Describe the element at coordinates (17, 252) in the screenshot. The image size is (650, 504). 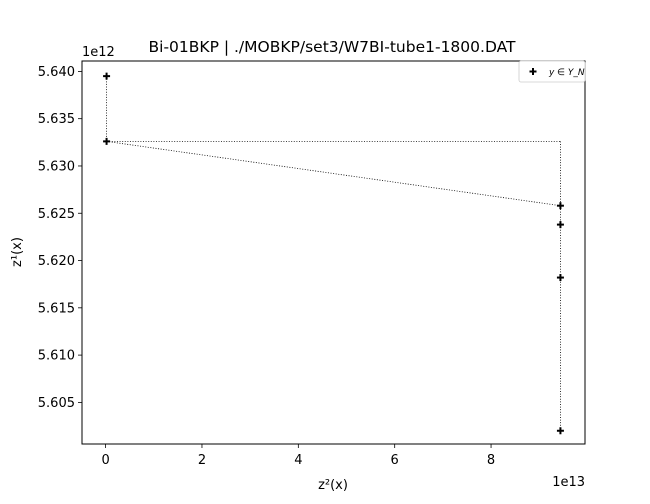
I see `y-axis-label: z¹(x)` at that location.